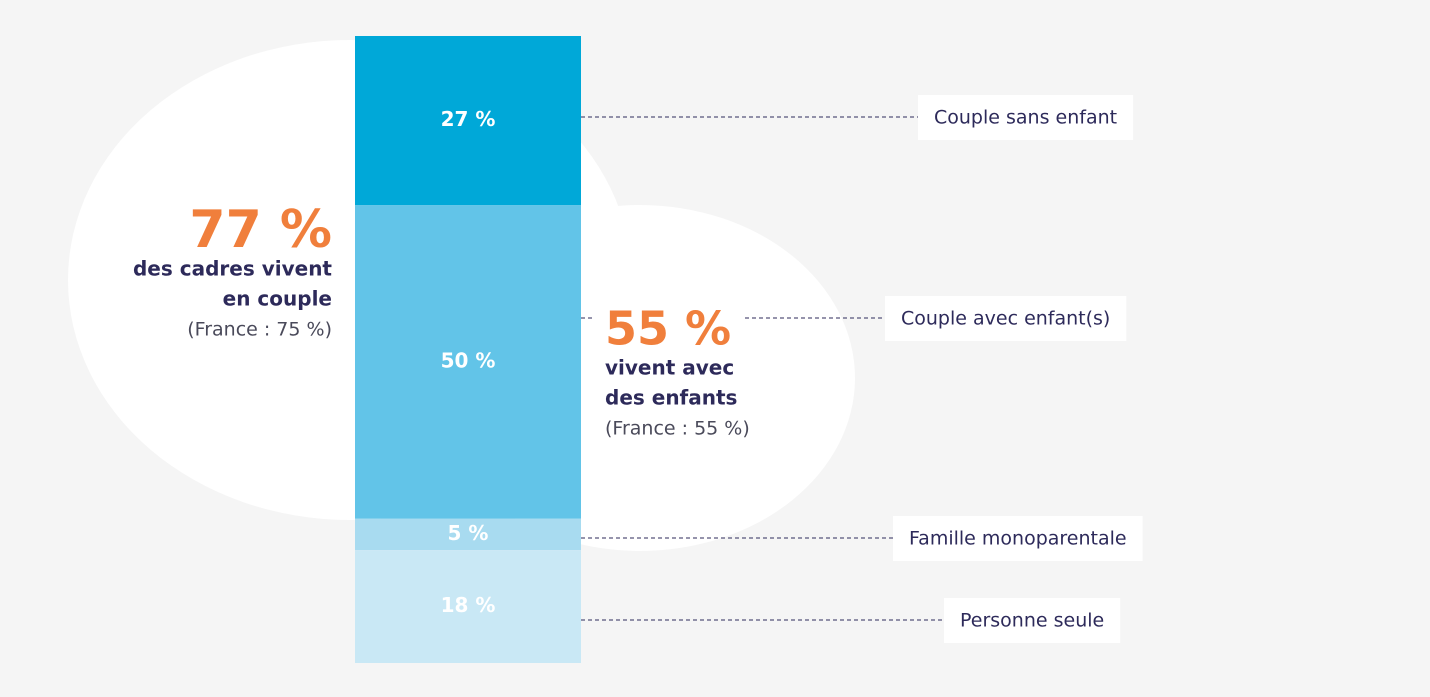  I want to click on annotation-text: des cadres vivent, so click(232, 269).